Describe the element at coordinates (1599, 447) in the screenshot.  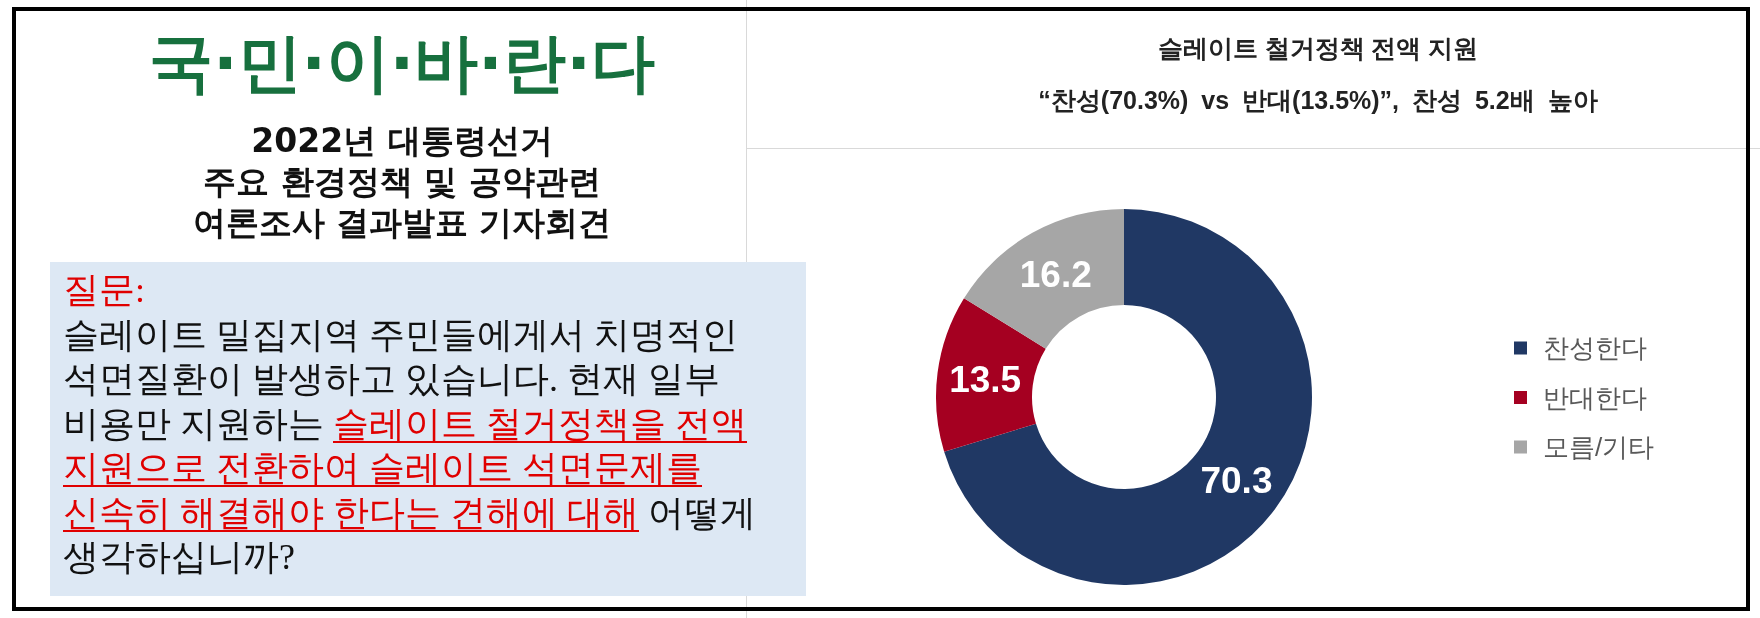
I see `legend-label: 모름/기타` at that location.